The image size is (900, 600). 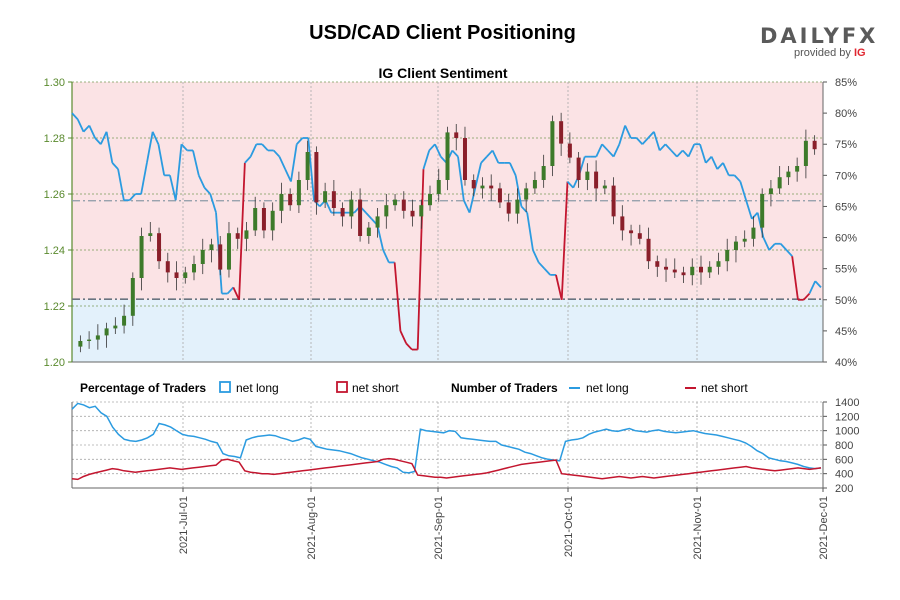 I want to click on y-right-tick-label: 70%, so click(x=846, y=176).